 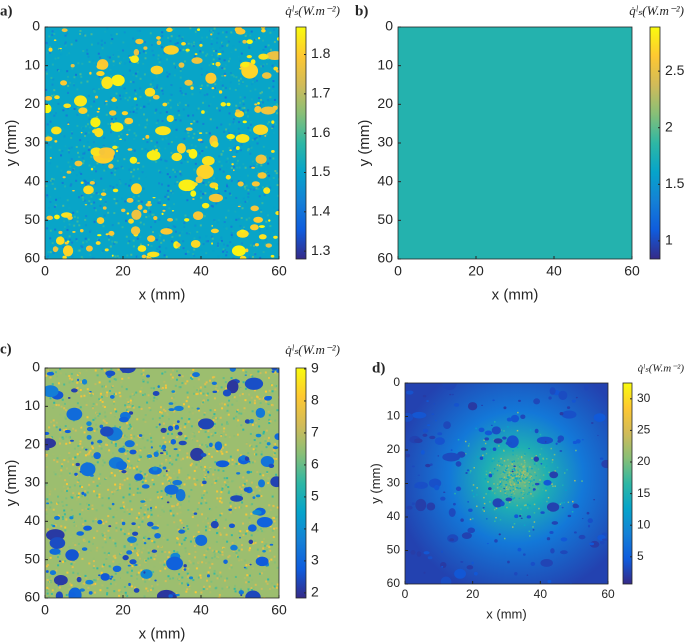 What do you see at coordinates (321, 132) in the screenshot?
I see `colorbar-tick-label: 1.6` at bounding box center [321, 132].